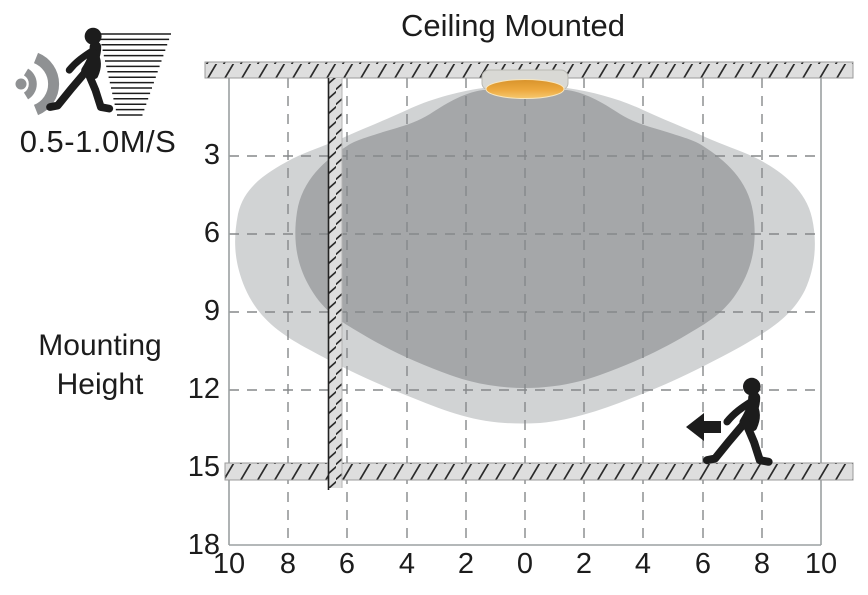  Describe the element at coordinates (335, 284) in the screenshot. I see `wall-column` at that location.